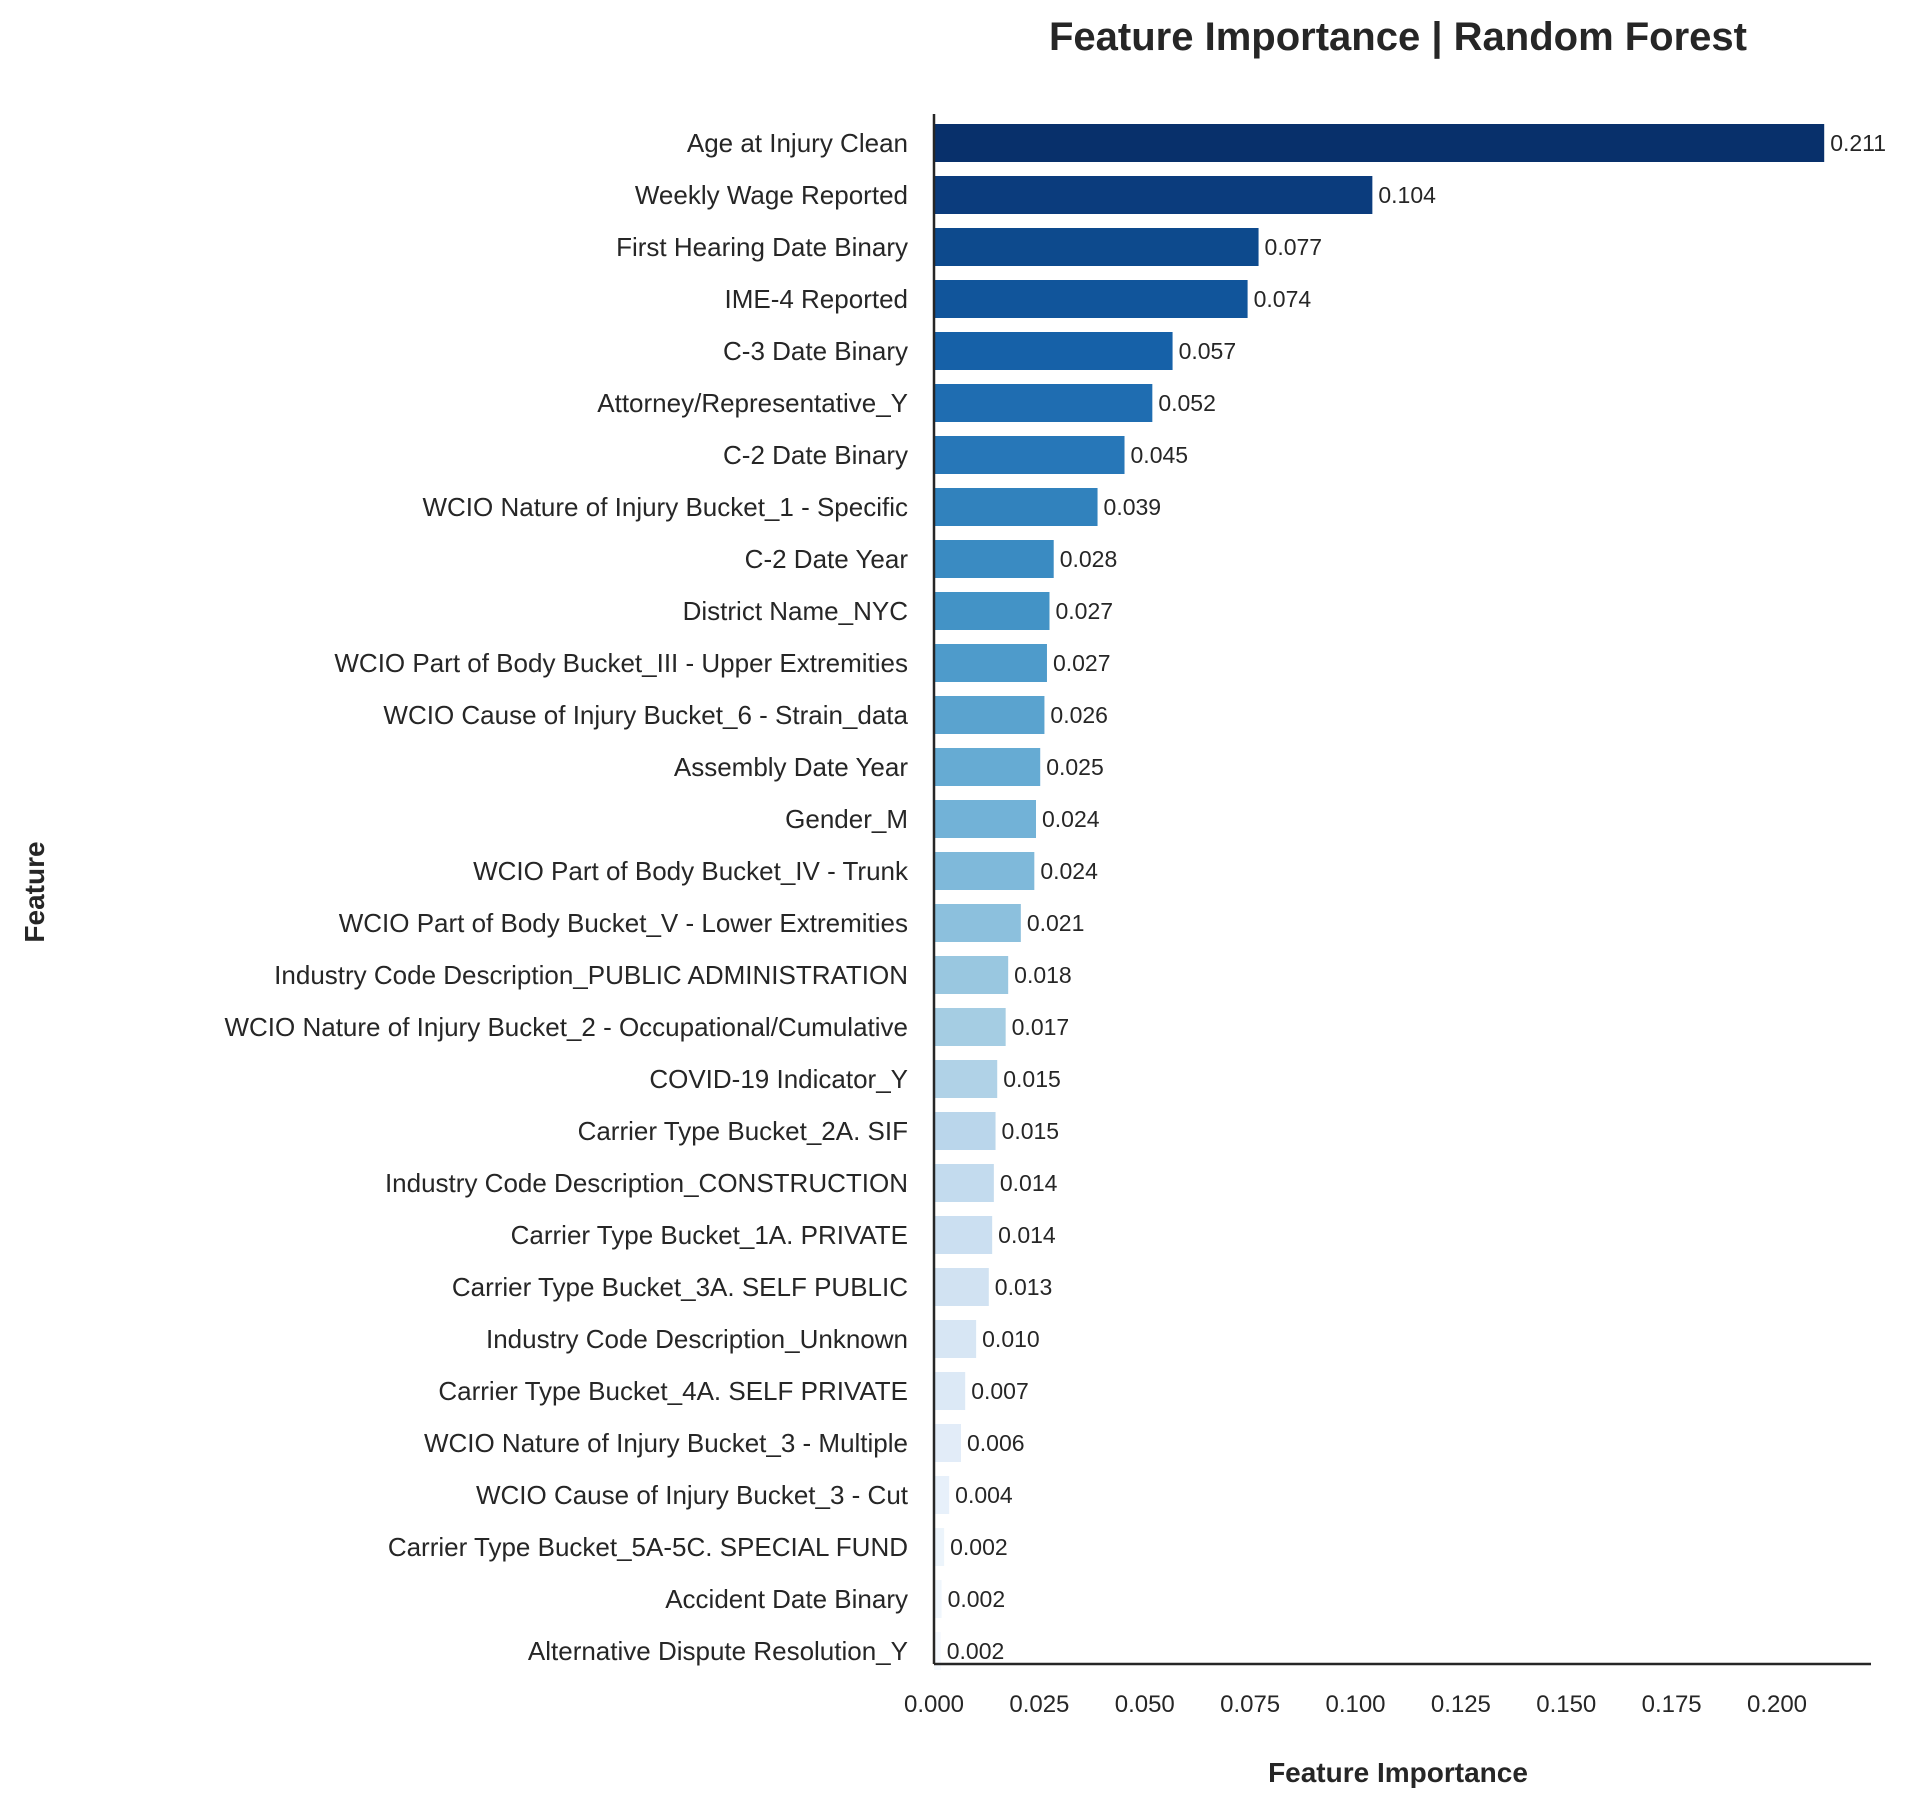  Describe the element at coordinates (795, 611) in the screenshot. I see `category-label: District Name_NYC` at that location.